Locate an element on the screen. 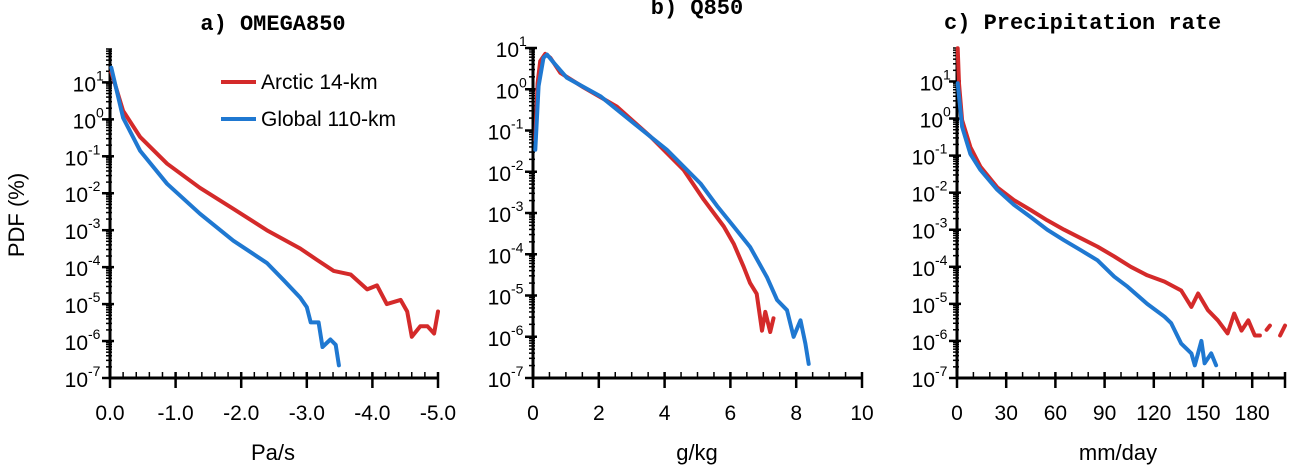 The width and height of the screenshot is (1298, 466). panel-a-y-label: PDF (%) is located at coordinates (16, 215).